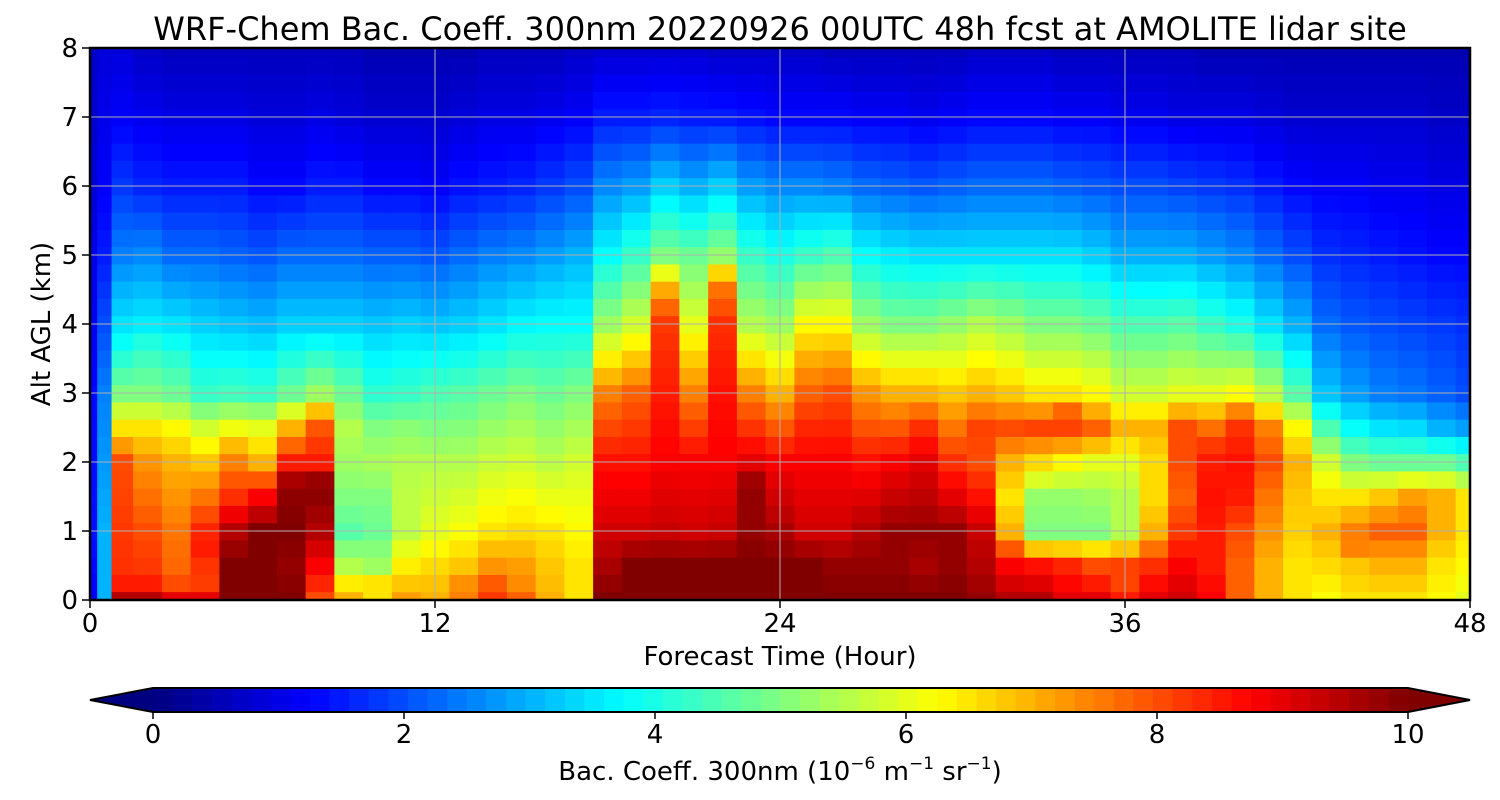 Image resolution: width=1500 pixels, height=800 pixels. Describe the element at coordinates (779, 657) in the screenshot. I see `x-axis-label: Forecast Time (Hour)` at that location.